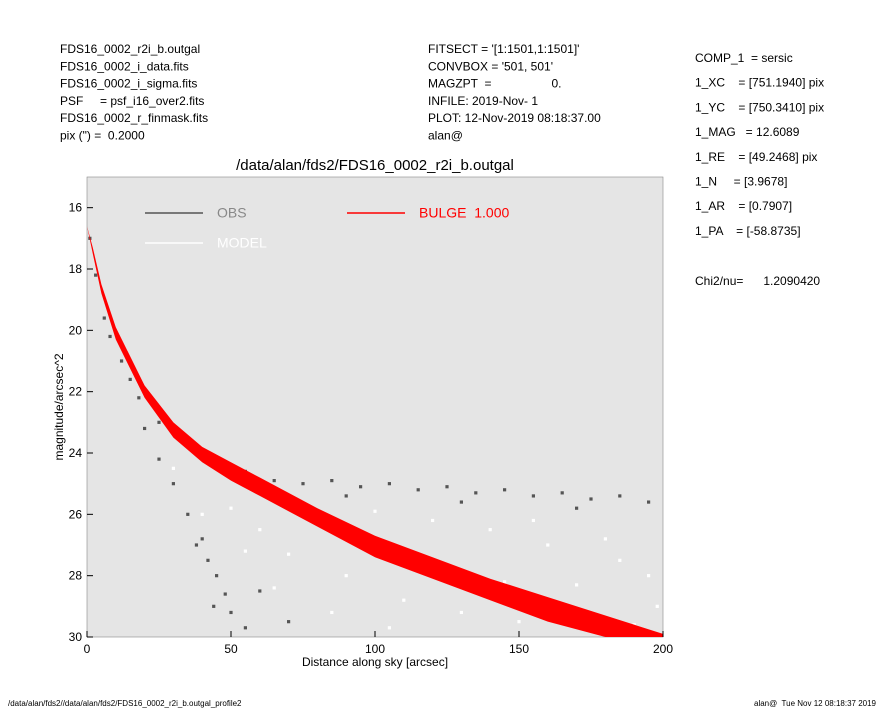  I want to click on y-tick-label: 22, so click(76, 392).